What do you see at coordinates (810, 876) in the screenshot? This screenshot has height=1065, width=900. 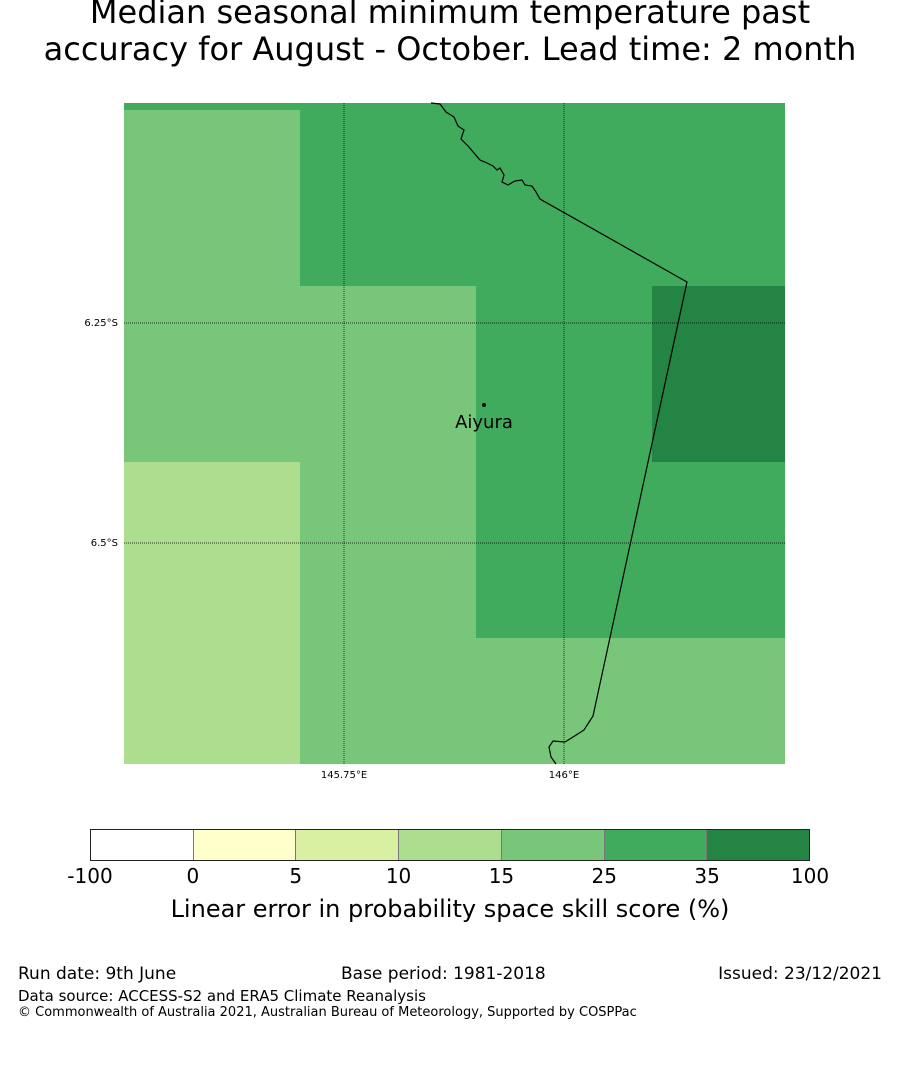 I see `colorbar-tick-label: 100` at bounding box center [810, 876].